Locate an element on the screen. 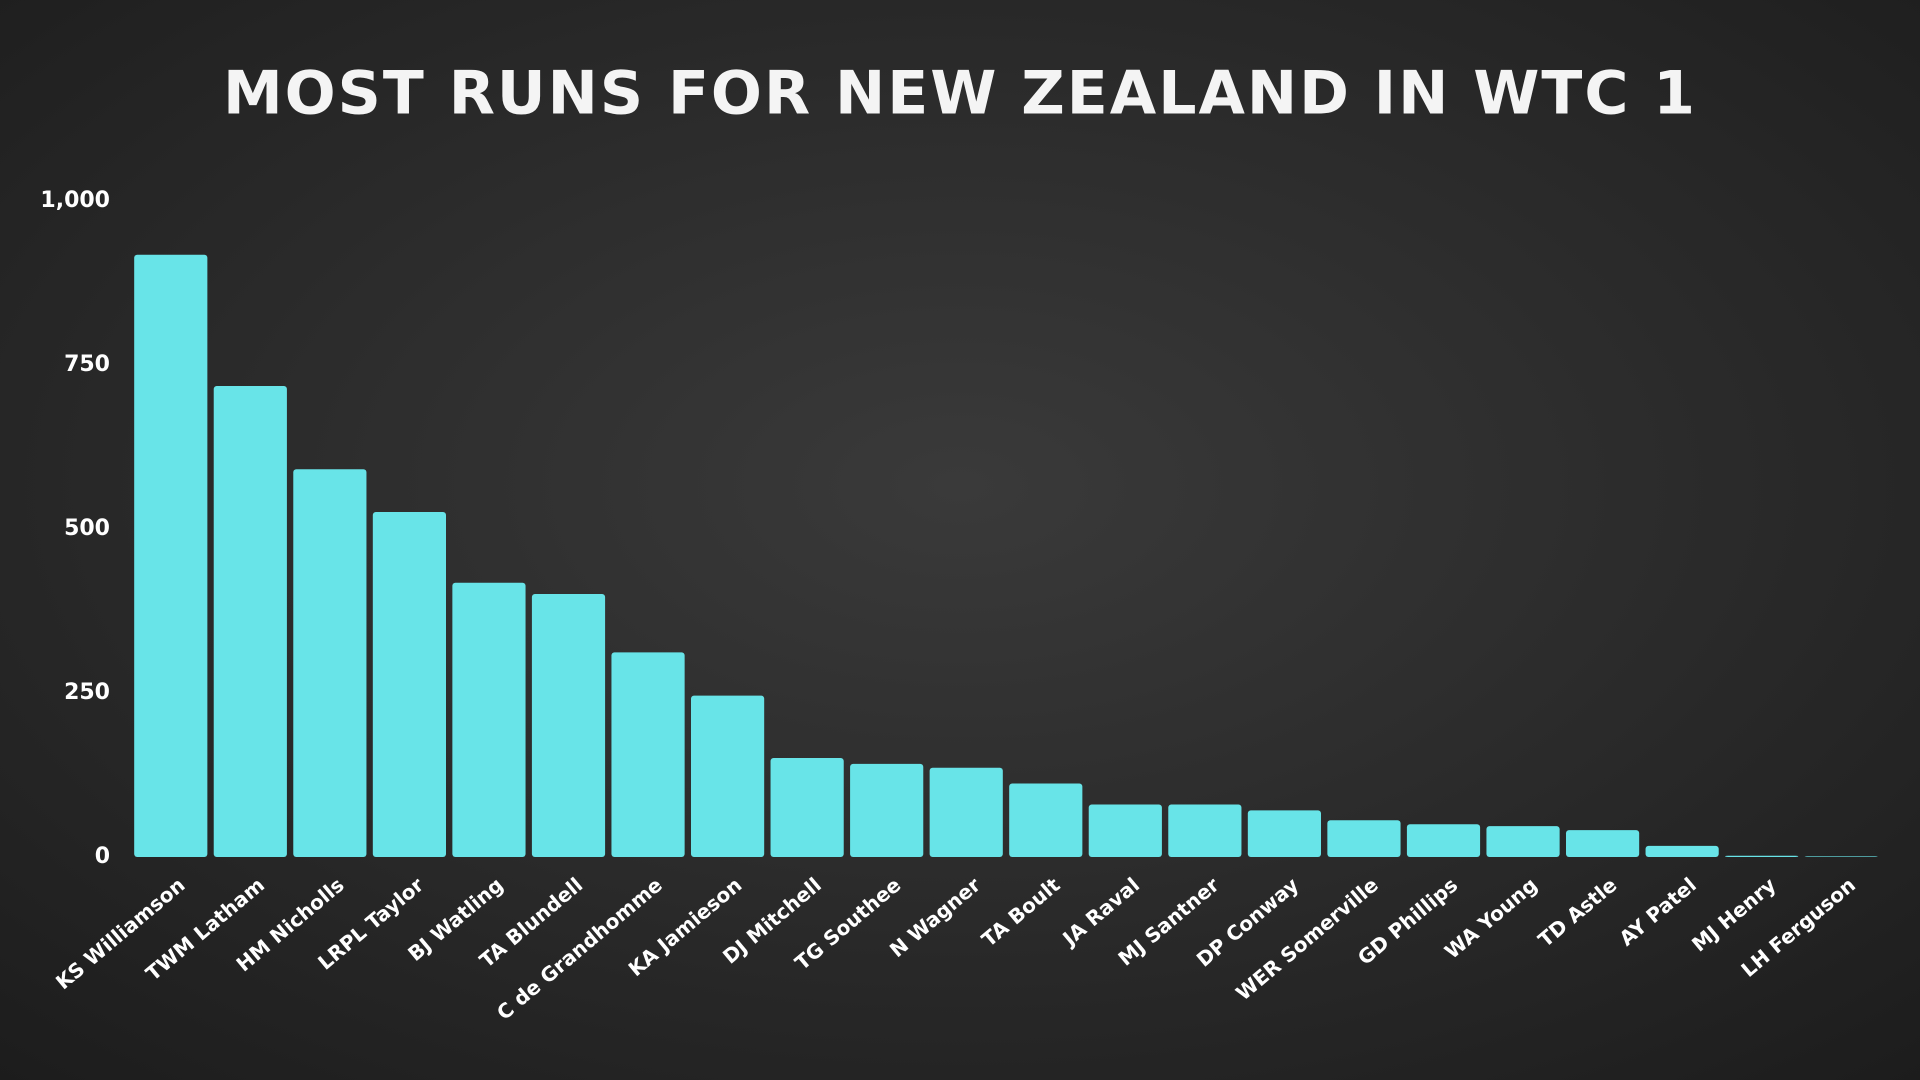 This screenshot has height=1080, width=1920. y-tick-label: 500 is located at coordinates (87, 528).